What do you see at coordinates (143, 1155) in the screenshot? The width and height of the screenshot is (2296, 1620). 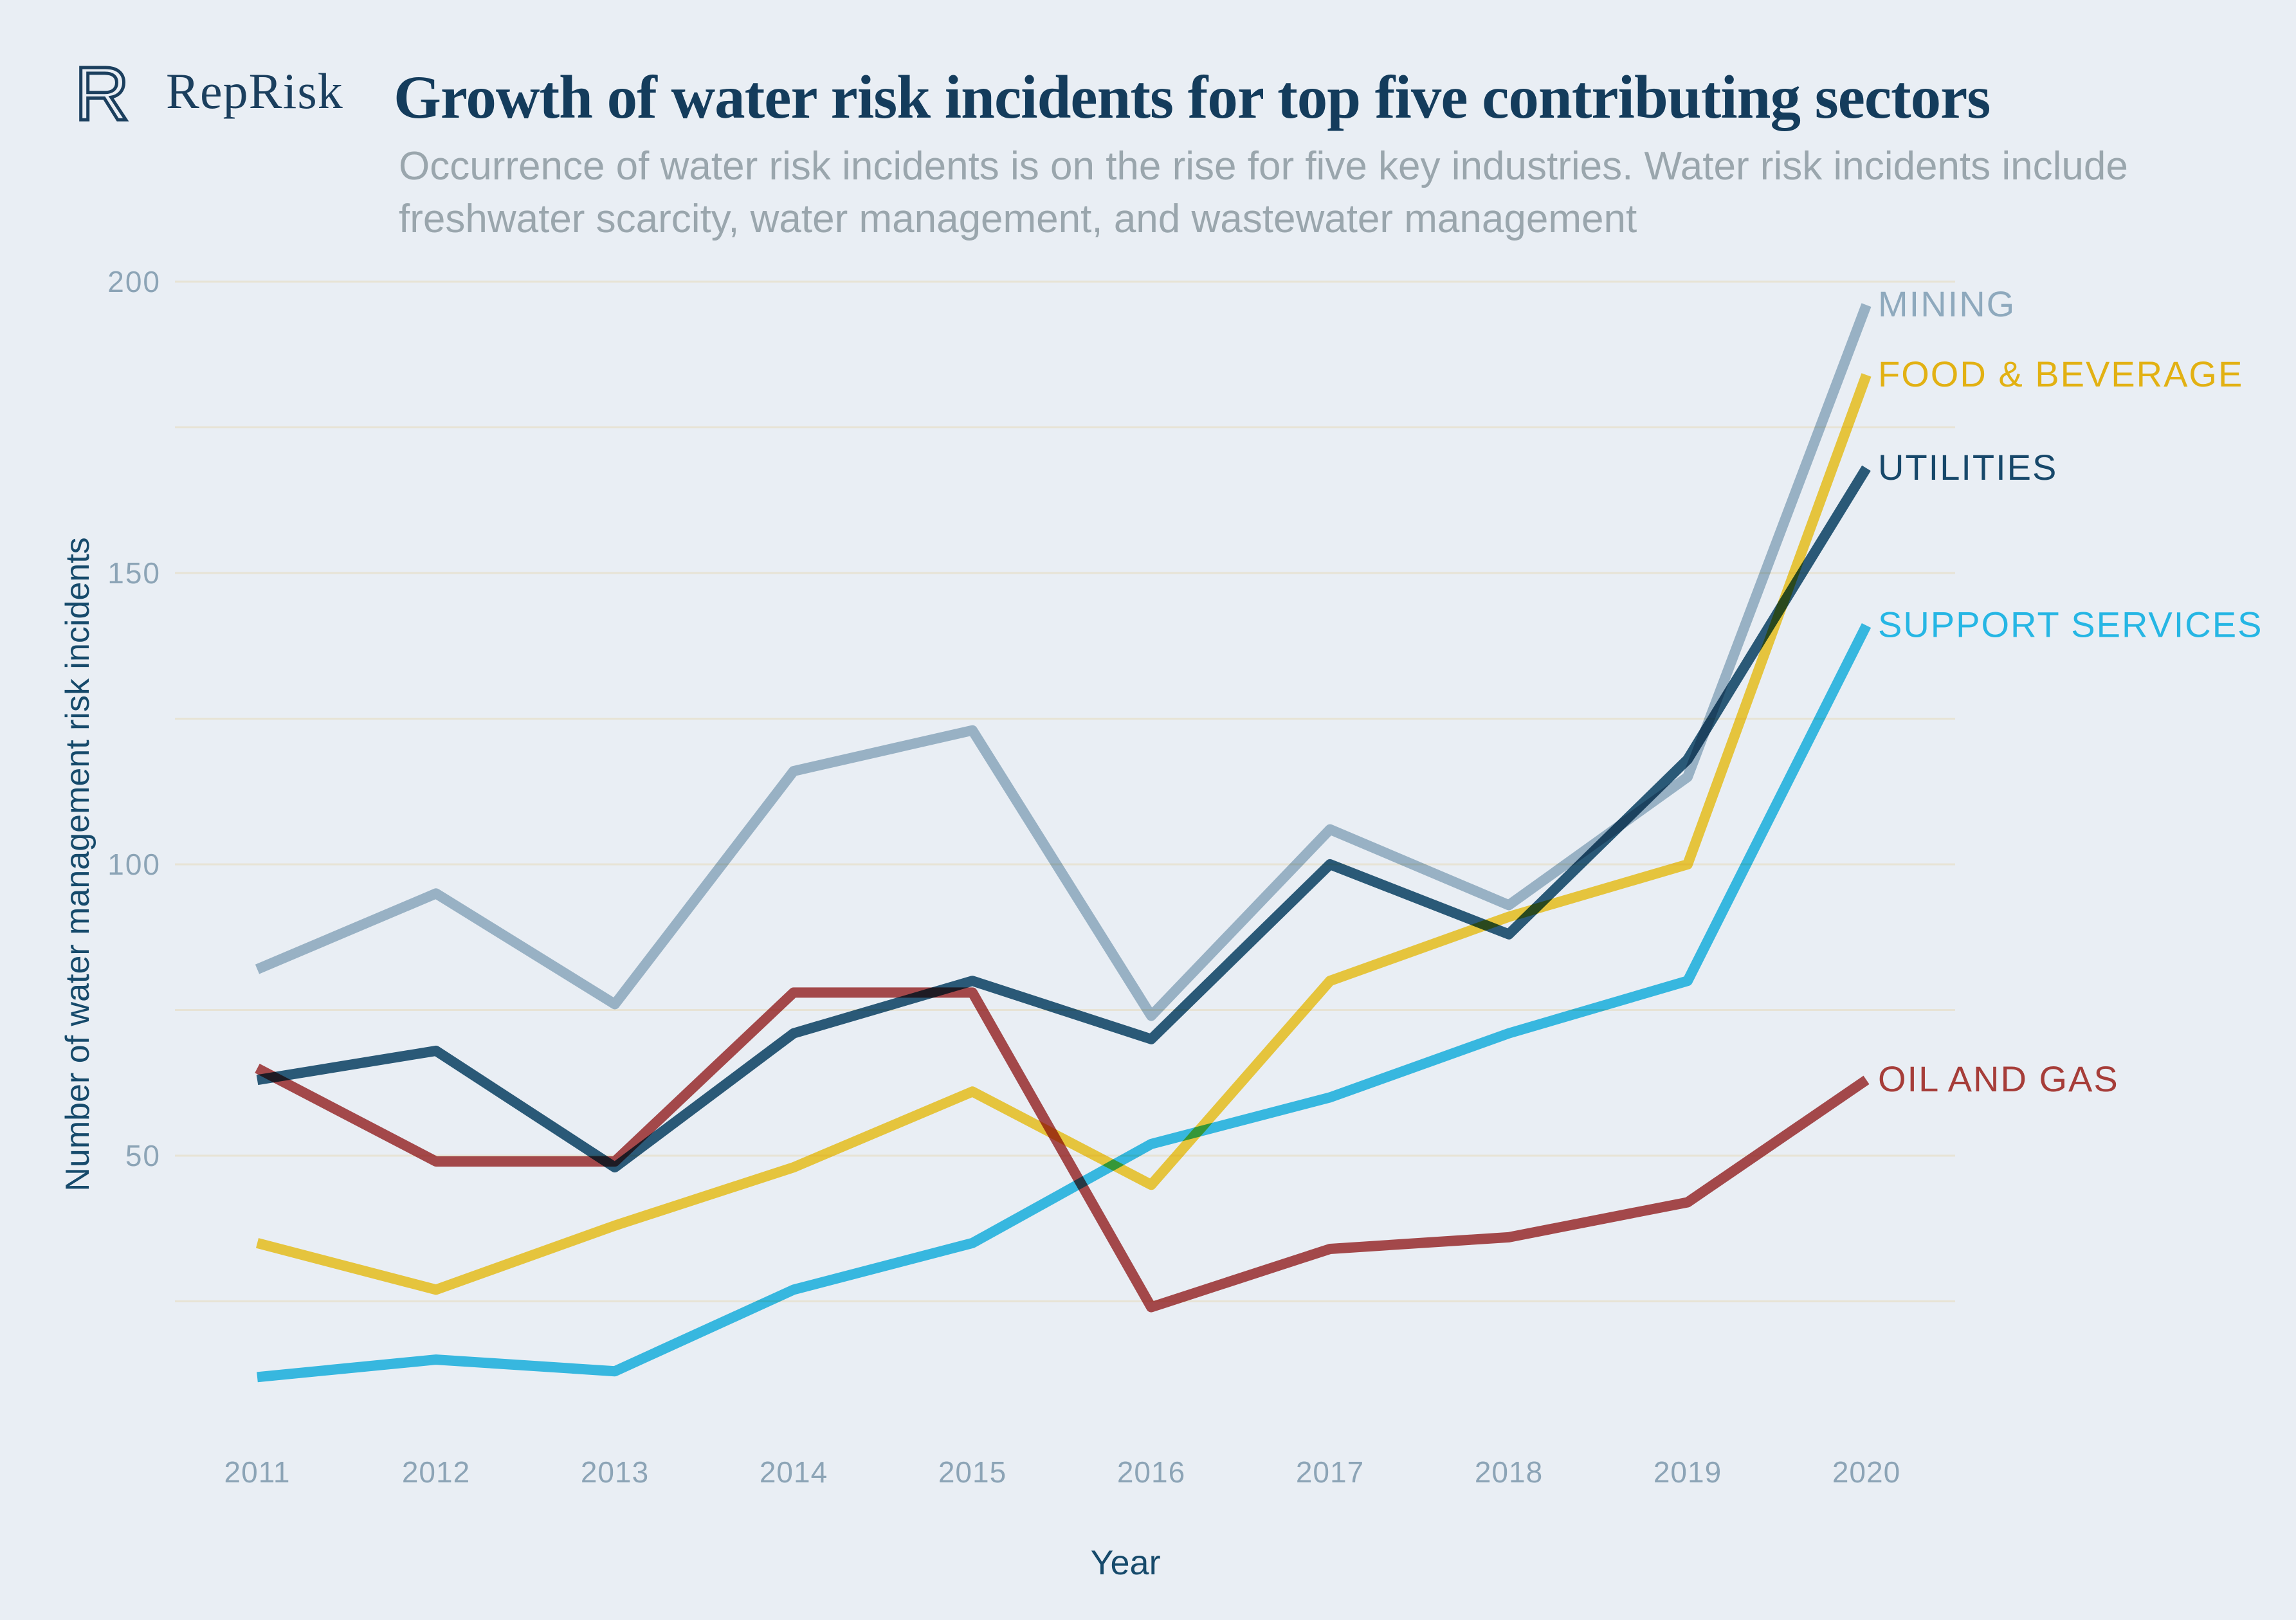 I see `y-tick-label-50: 50` at bounding box center [143, 1155].